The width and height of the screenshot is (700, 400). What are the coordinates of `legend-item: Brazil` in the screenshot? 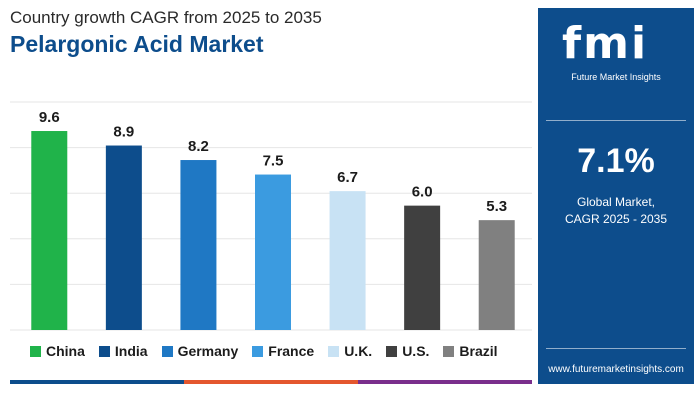 It's located at (470, 351).